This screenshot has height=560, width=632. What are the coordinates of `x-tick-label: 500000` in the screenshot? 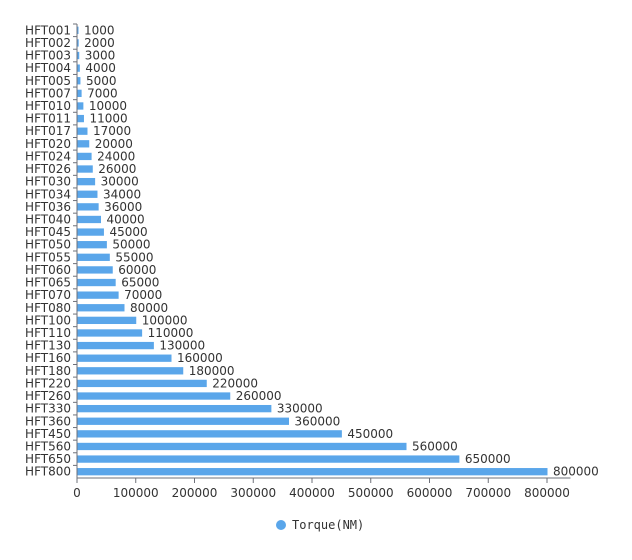 It's located at (371, 493).